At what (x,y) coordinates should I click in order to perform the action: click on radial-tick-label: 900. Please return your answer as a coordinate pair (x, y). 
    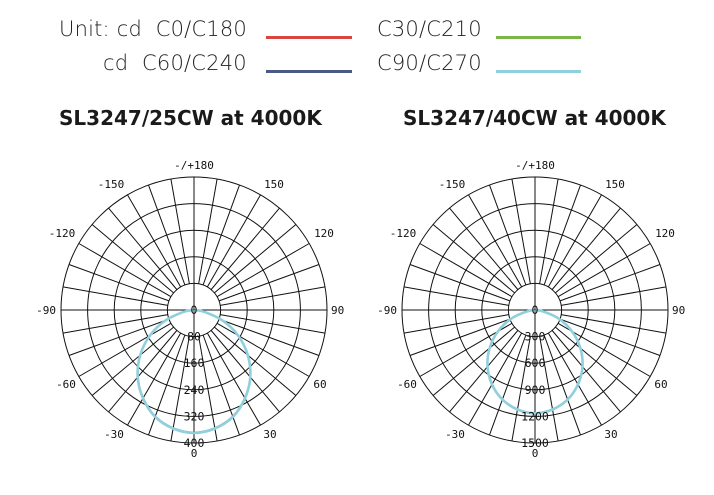
    Looking at the image, I should click on (535, 390).